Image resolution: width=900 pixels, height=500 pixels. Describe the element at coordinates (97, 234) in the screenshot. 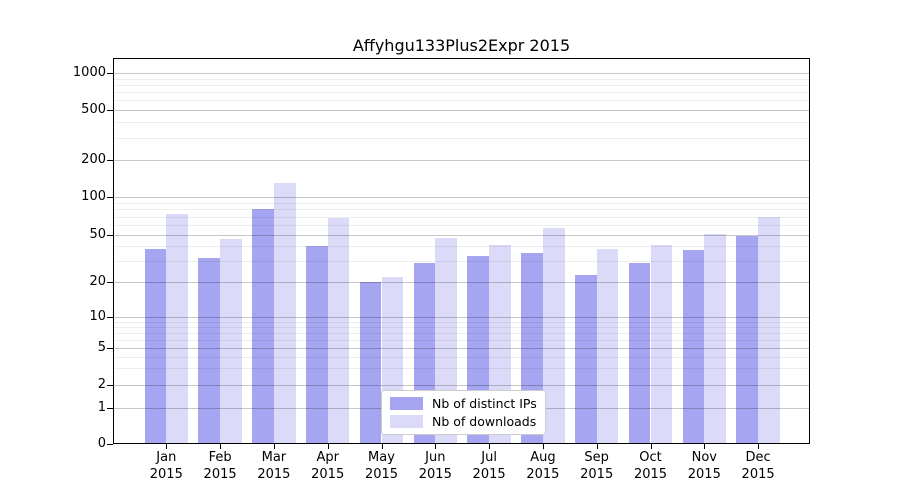

I see `y-tick-label: 50` at that location.